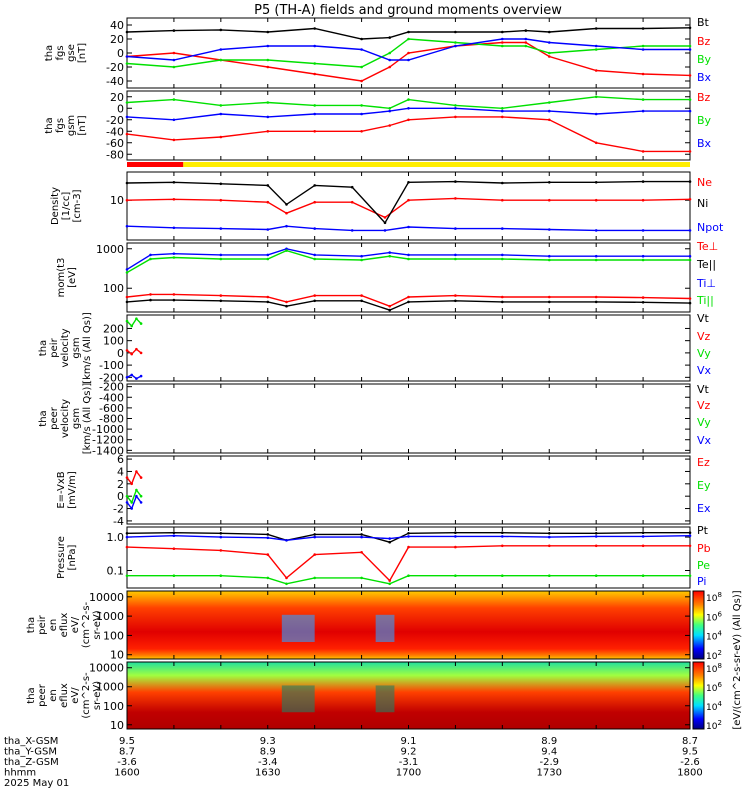 The image size is (750, 800). What do you see at coordinates (75, 695) in the screenshot?
I see `y-axis-label: eV/` at bounding box center [75, 695].